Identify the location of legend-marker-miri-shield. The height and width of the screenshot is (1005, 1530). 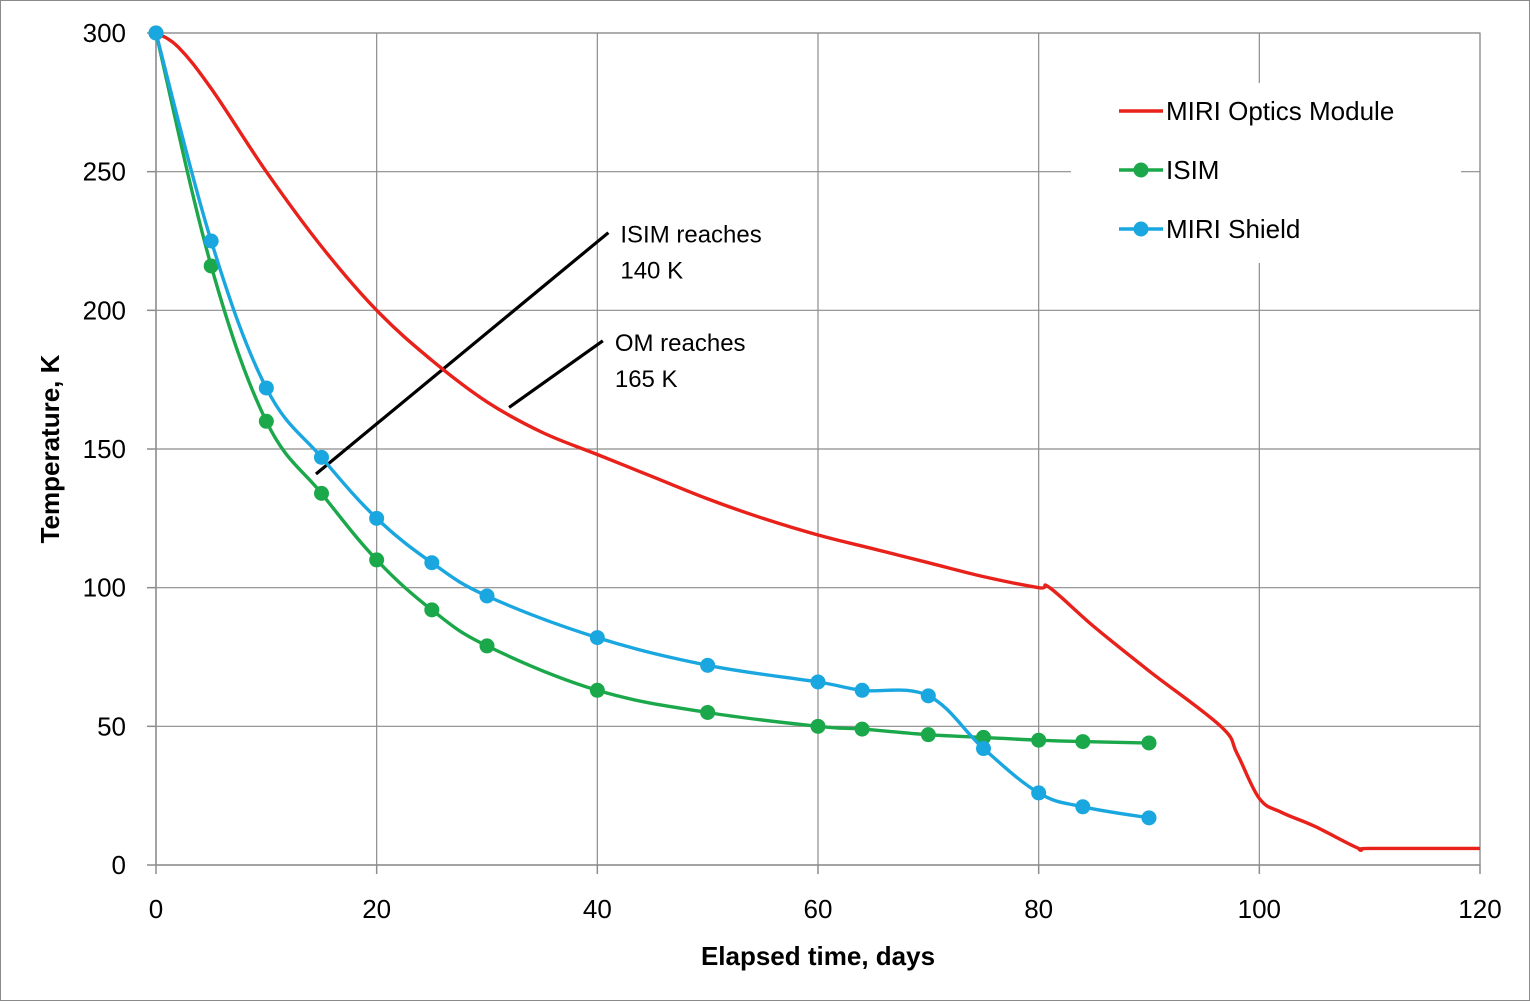
(1141, 229).